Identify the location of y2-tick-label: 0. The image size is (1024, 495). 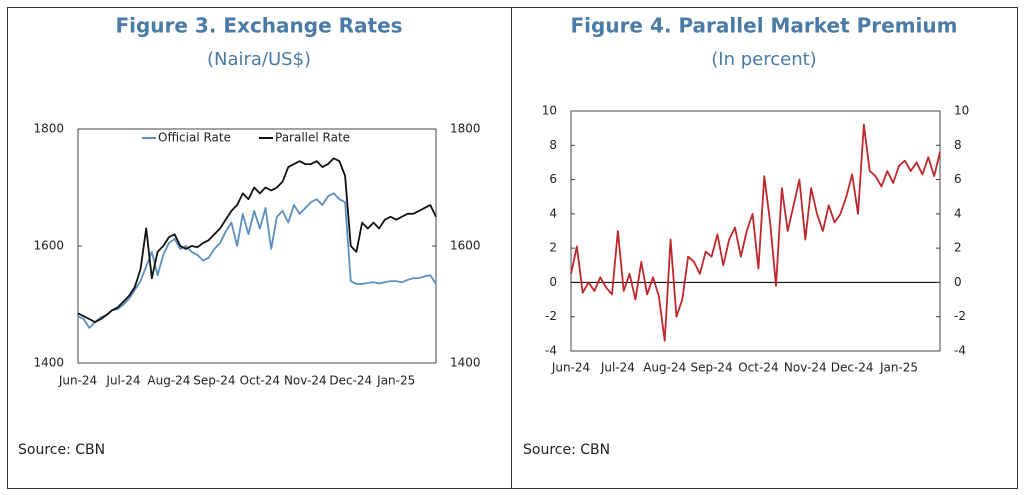
(958, 282).